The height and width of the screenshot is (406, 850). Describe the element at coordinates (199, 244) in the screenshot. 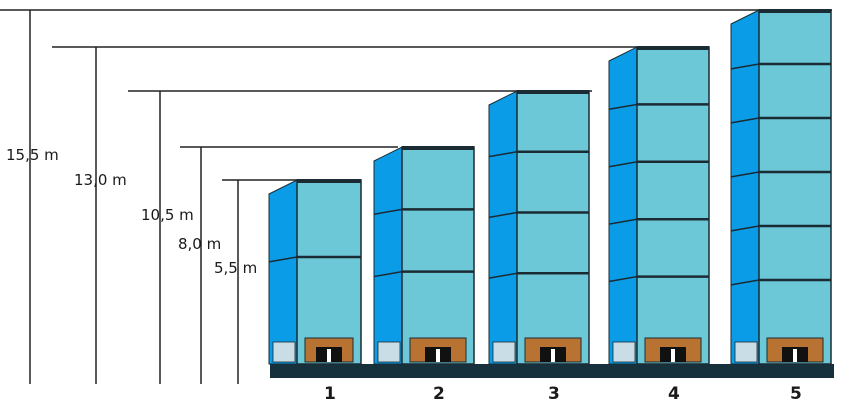

I see `height-label-2: 8,0 m` at that location.